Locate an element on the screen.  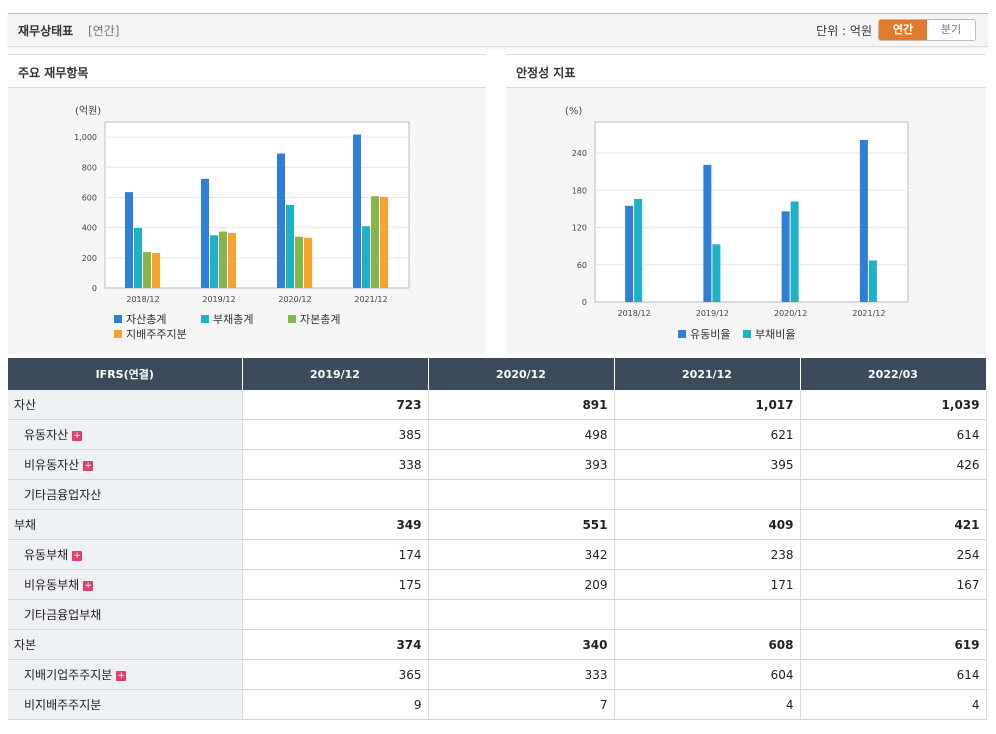
section-title: 재무상태표 is located at coordinates (46, 31).